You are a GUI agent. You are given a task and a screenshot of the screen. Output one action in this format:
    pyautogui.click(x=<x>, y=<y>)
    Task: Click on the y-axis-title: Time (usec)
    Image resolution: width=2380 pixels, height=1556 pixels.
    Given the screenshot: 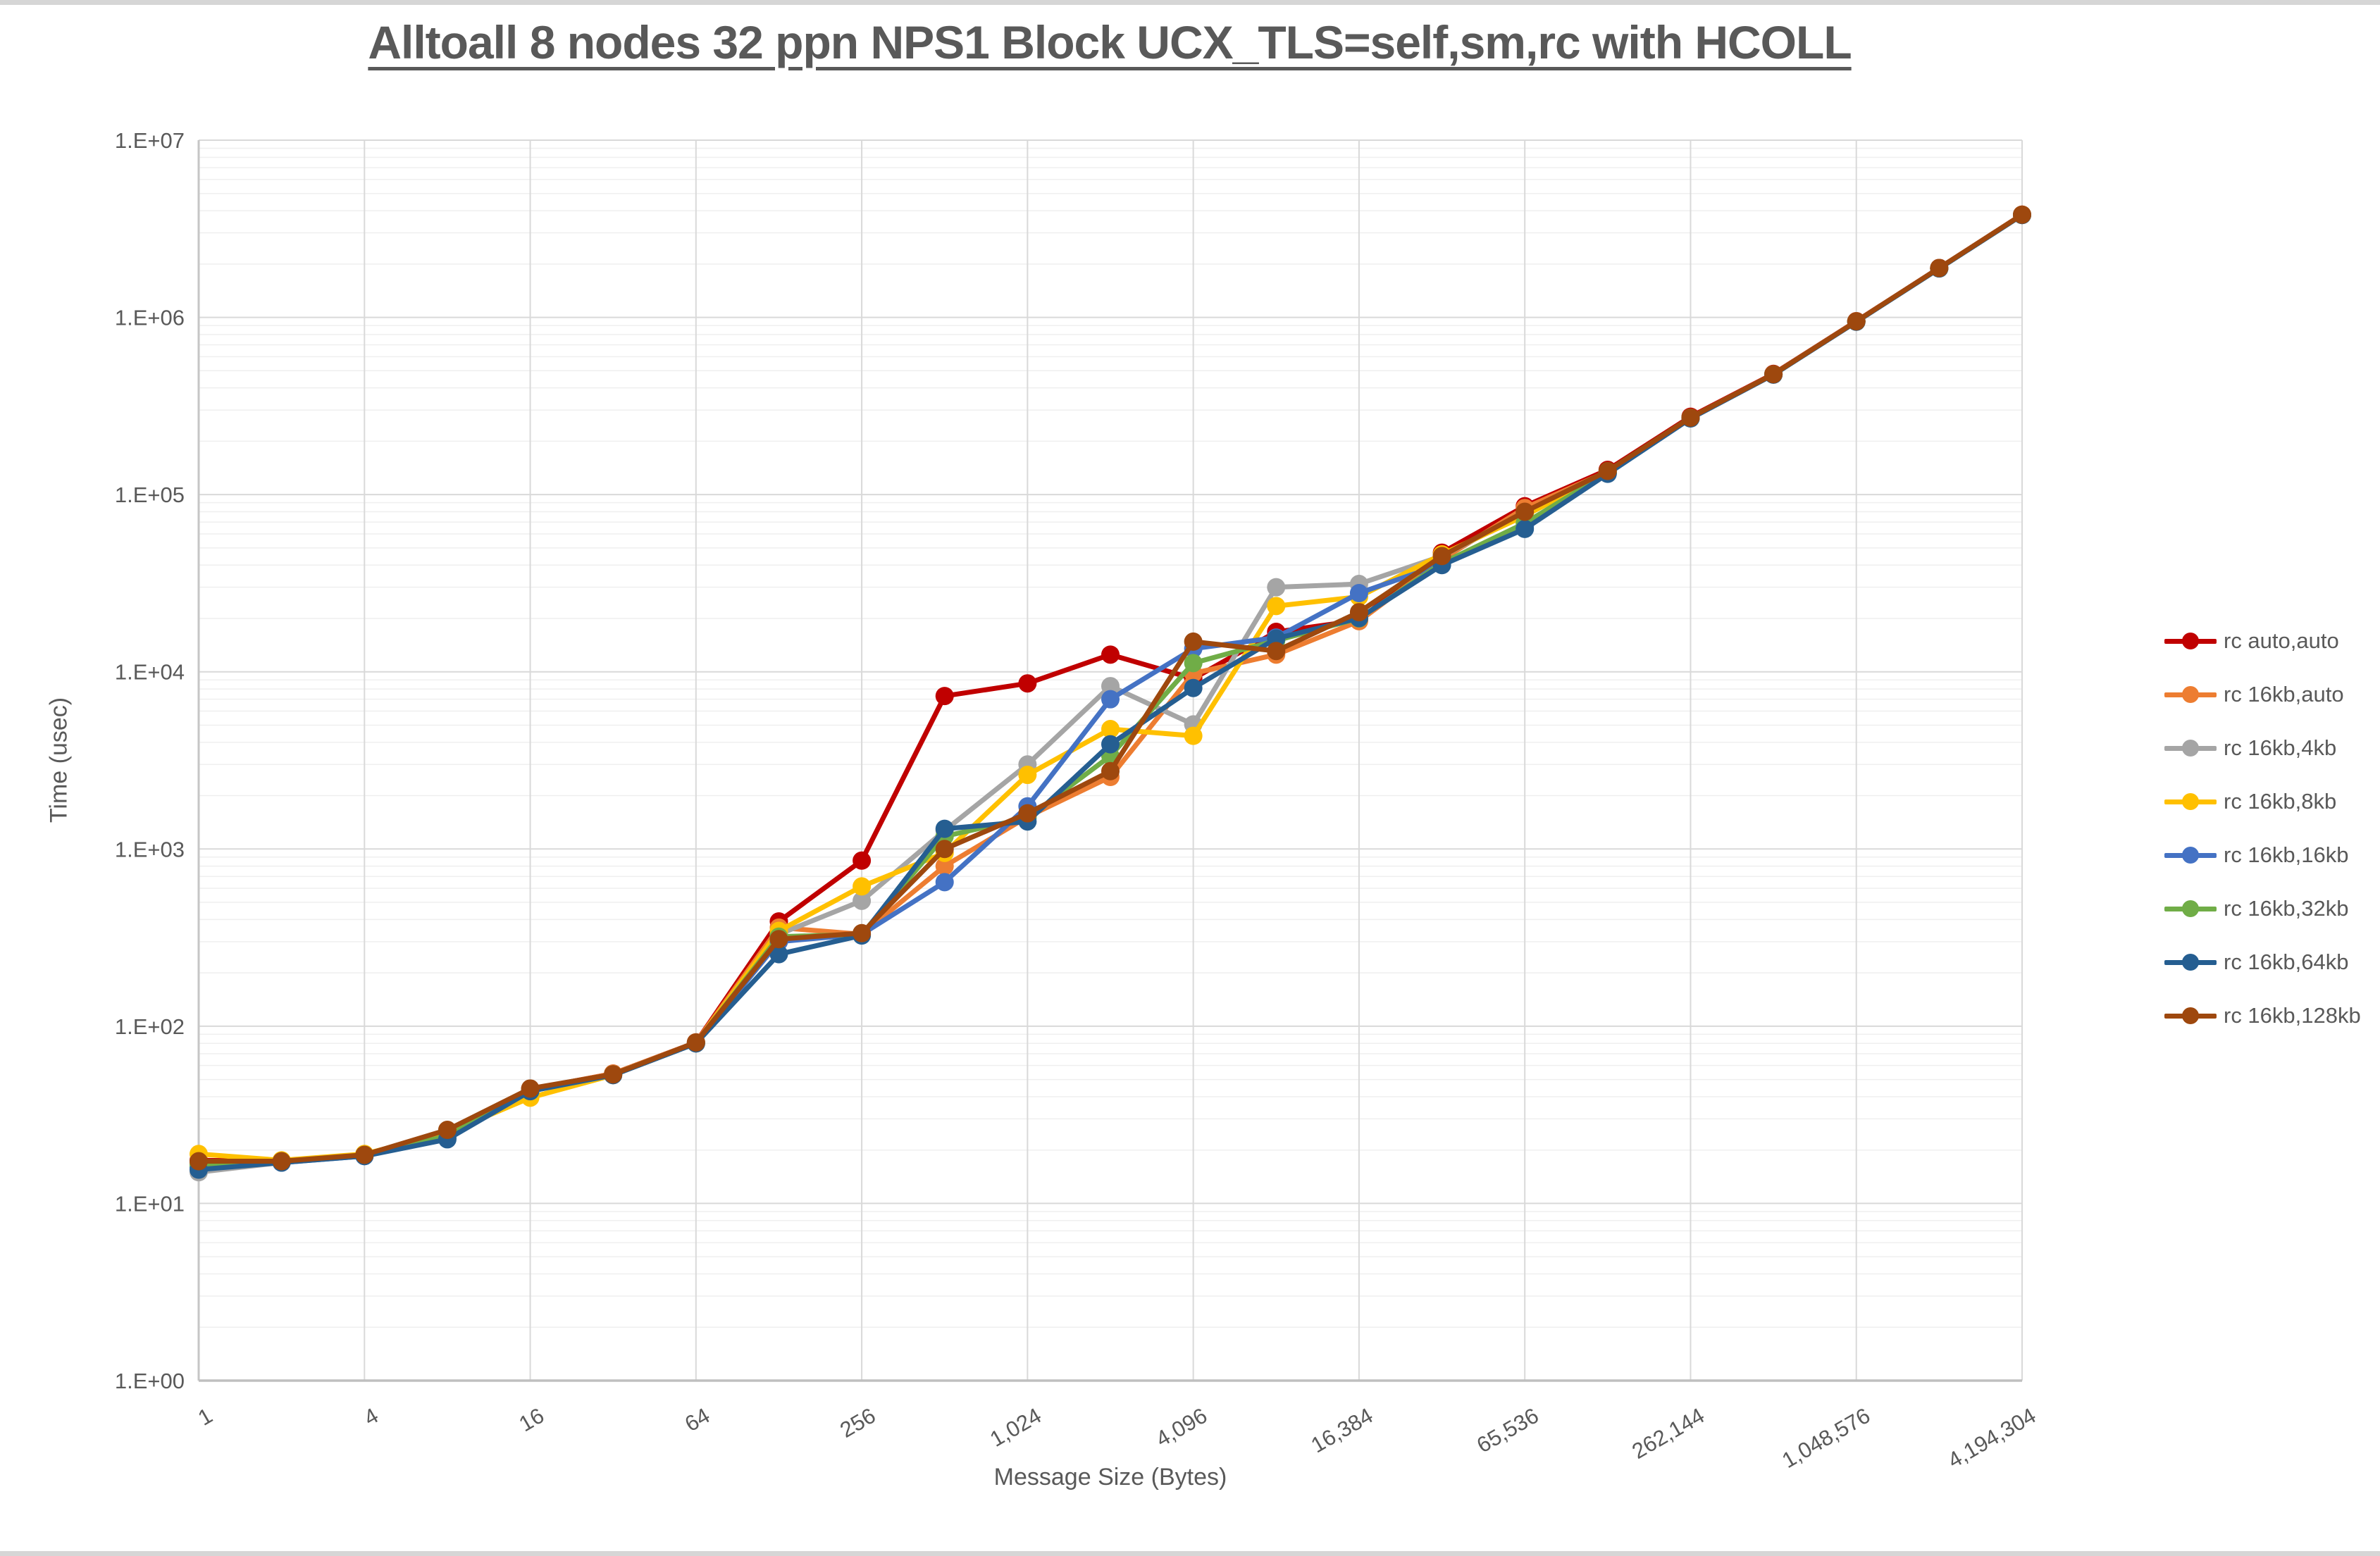 What is the action you would take?
    pyautogui.click(x=59, y=760)
    